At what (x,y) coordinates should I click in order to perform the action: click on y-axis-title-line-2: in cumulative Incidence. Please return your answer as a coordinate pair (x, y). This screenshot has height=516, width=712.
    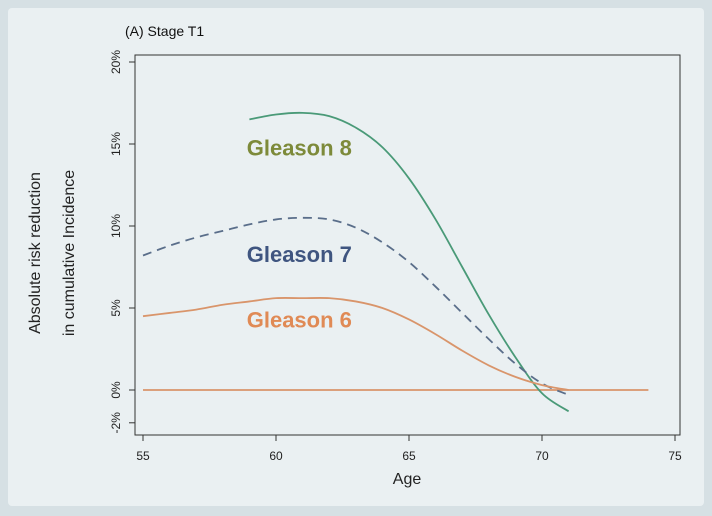
    Looking at the image, I should click on (69, 253).